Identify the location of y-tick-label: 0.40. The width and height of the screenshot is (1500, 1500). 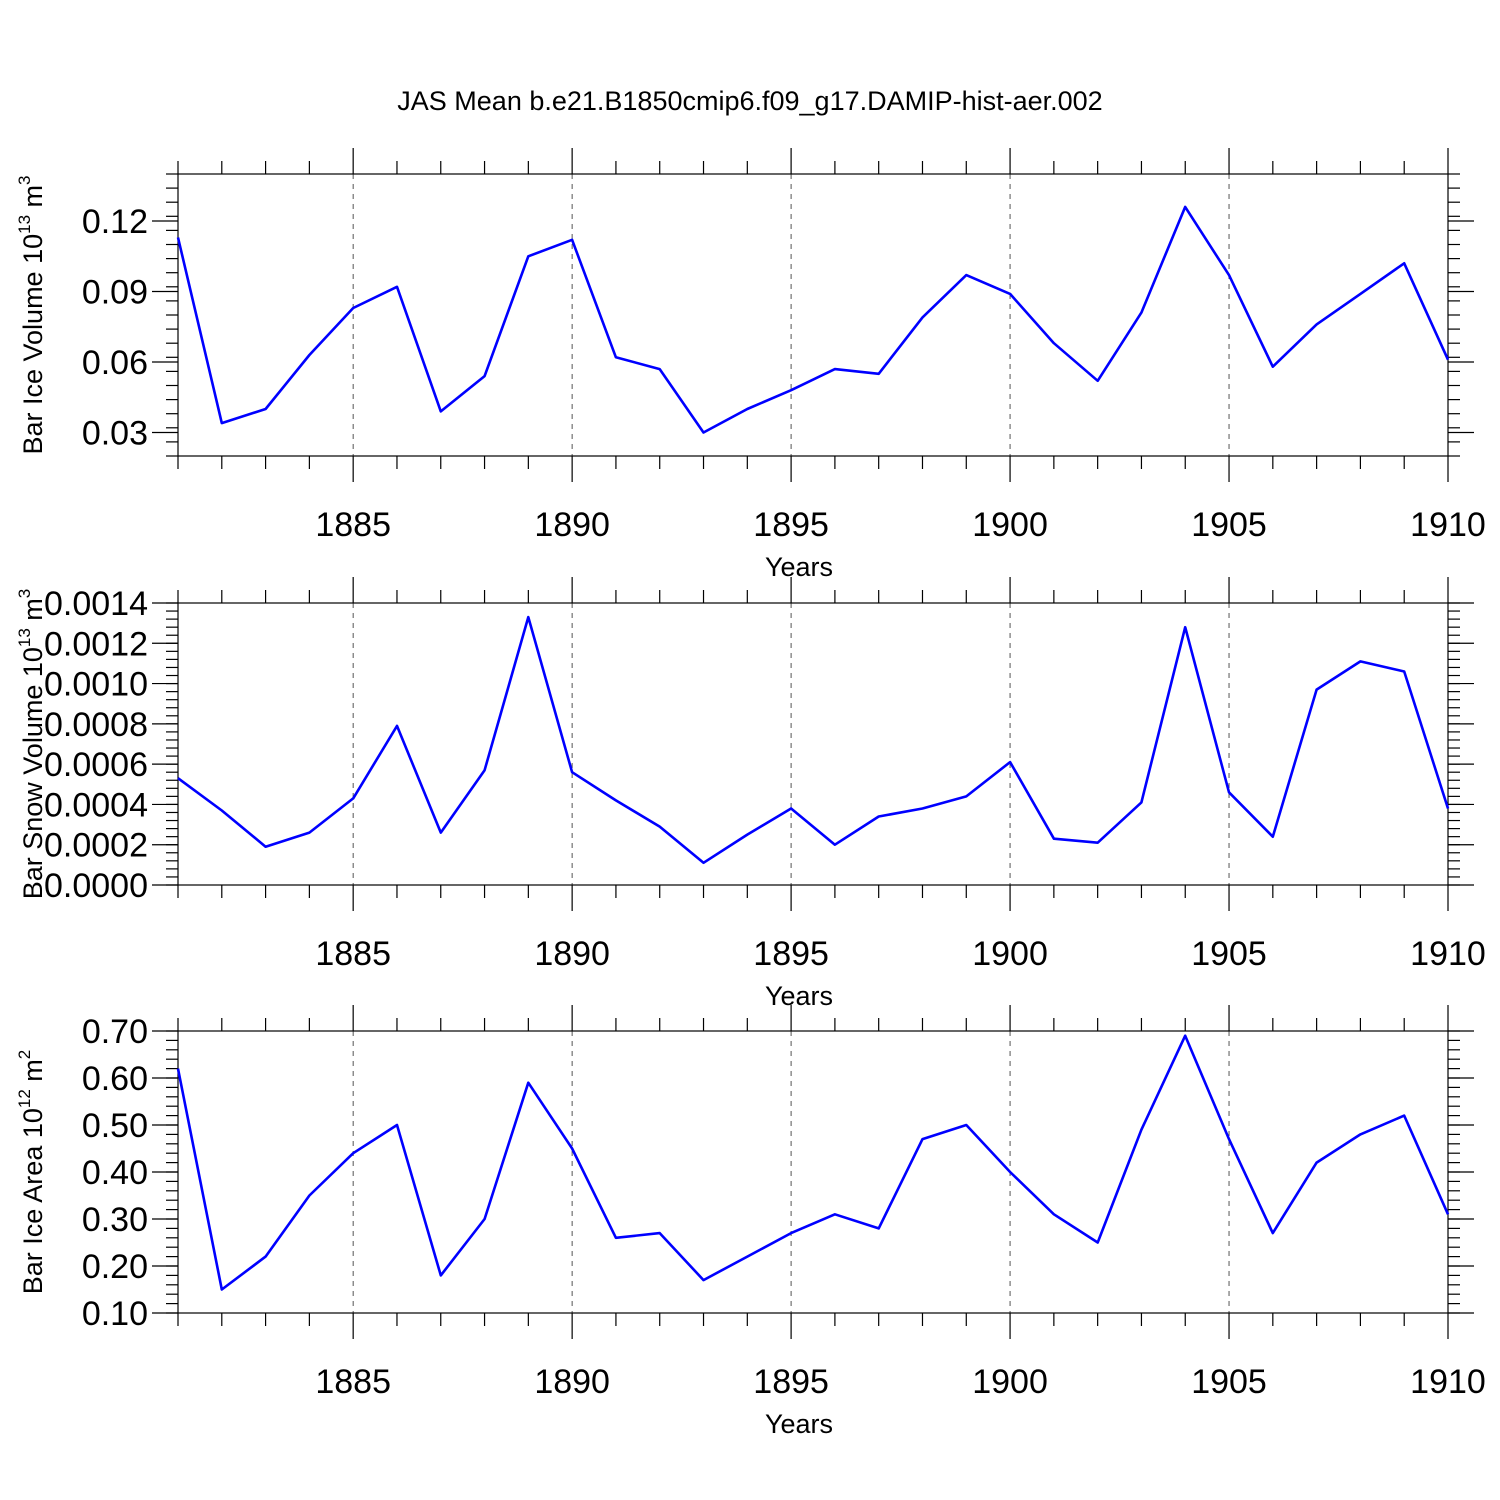
(115, 1173).